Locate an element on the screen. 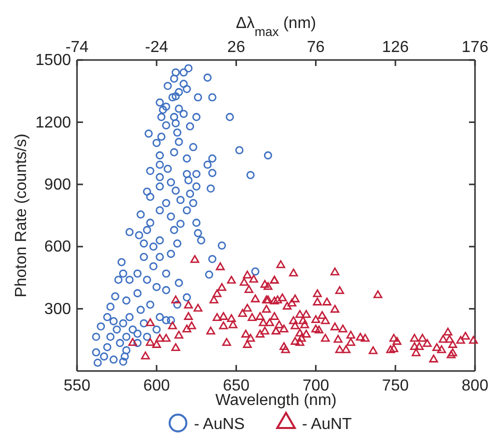  y-tick-label: 300 is located at coordinates (58, 309).